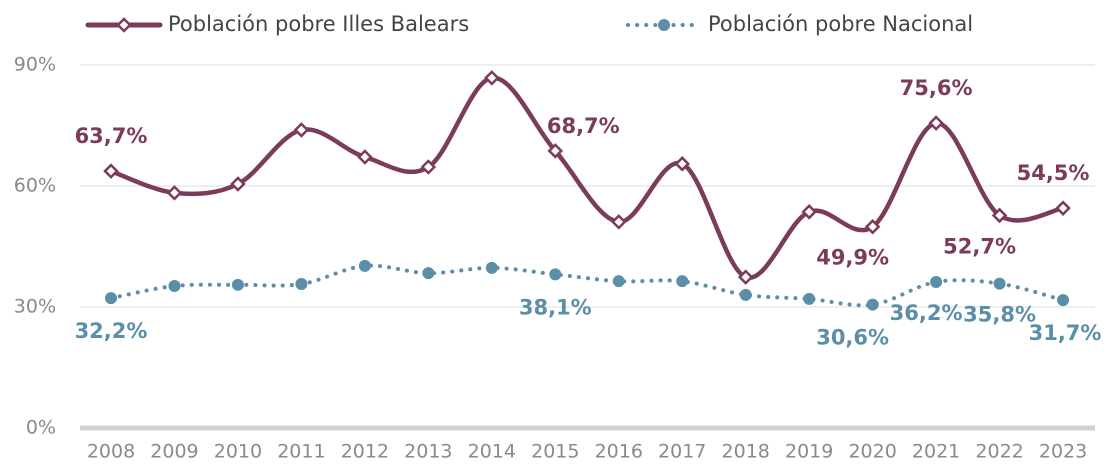  What do you see at coordinates (619, 452) in the screenshot?
I see `x-tick-label: 2016` at bounding box center [619, 452].